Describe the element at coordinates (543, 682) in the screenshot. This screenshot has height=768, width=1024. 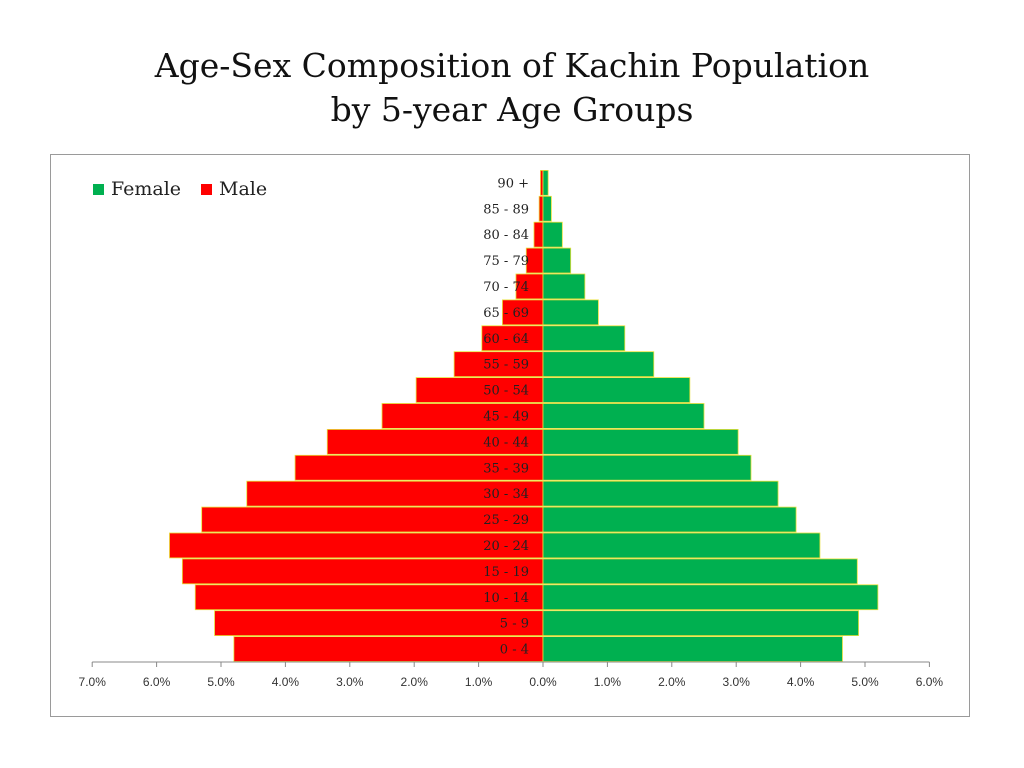
I see `x-tick-label: 0.0%` at that location.